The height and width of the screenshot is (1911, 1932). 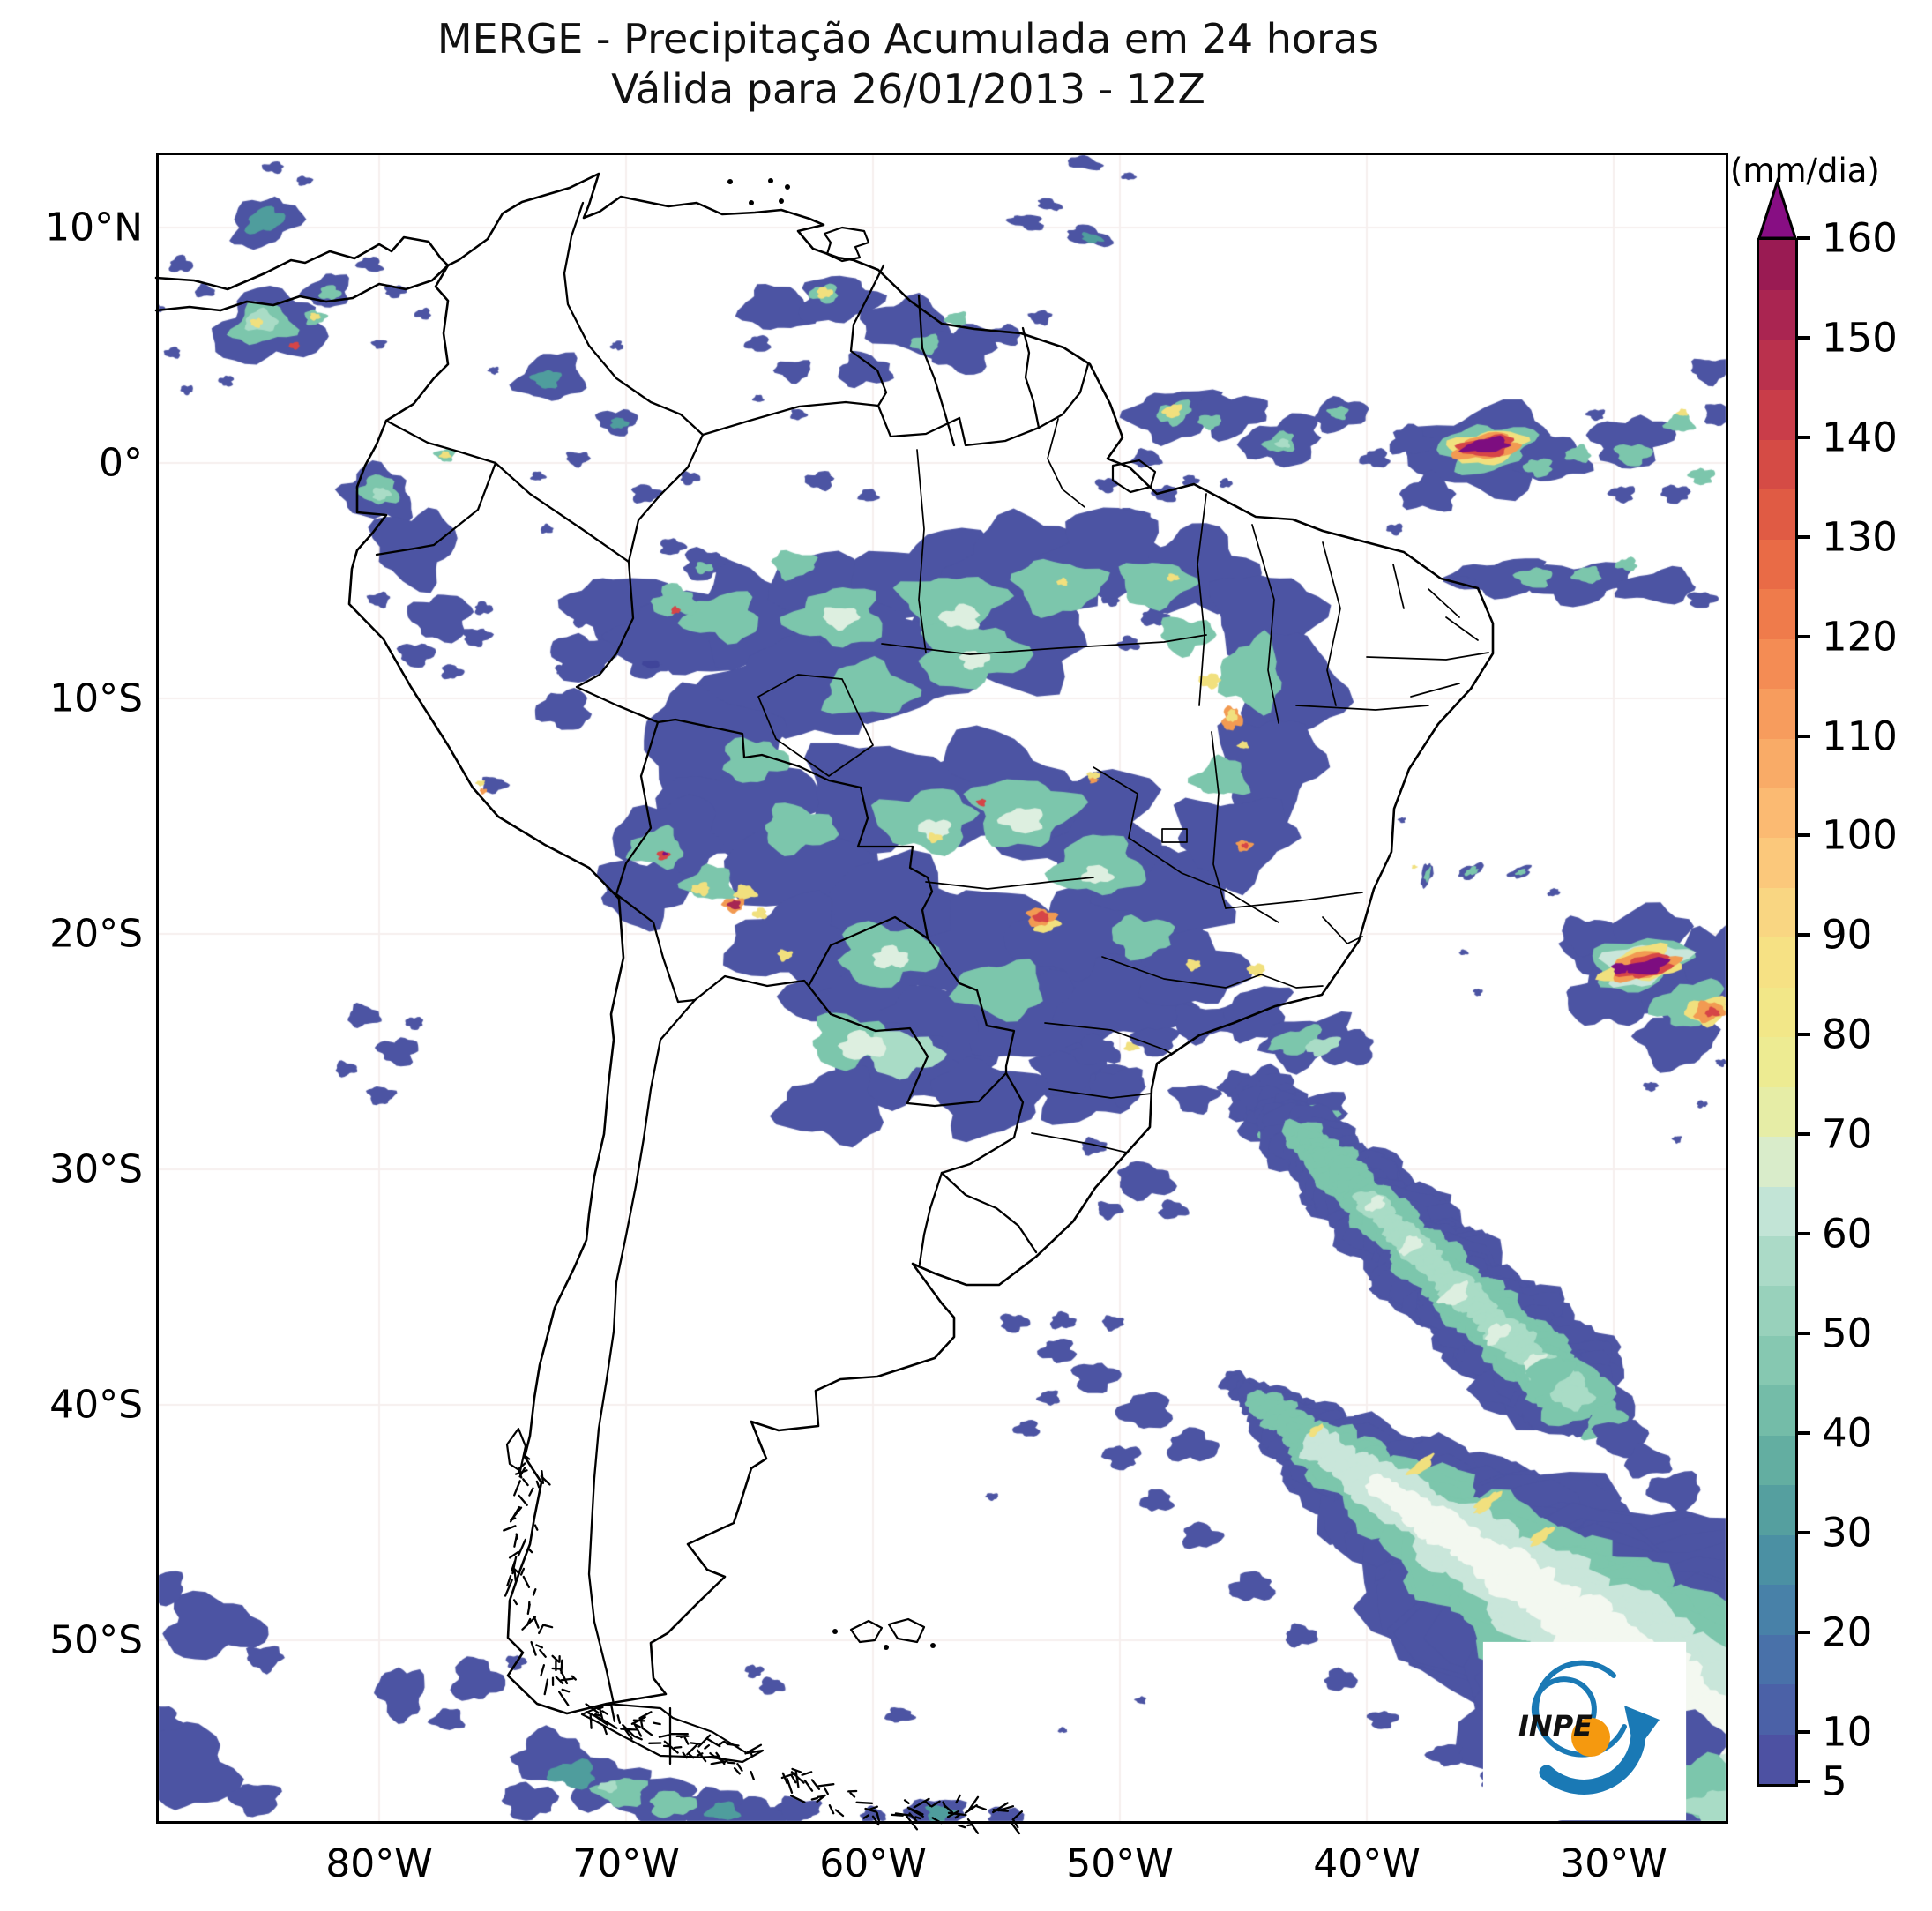 I want to click on lon-tick-label: 30°W, so click(x=1613, y=1864).